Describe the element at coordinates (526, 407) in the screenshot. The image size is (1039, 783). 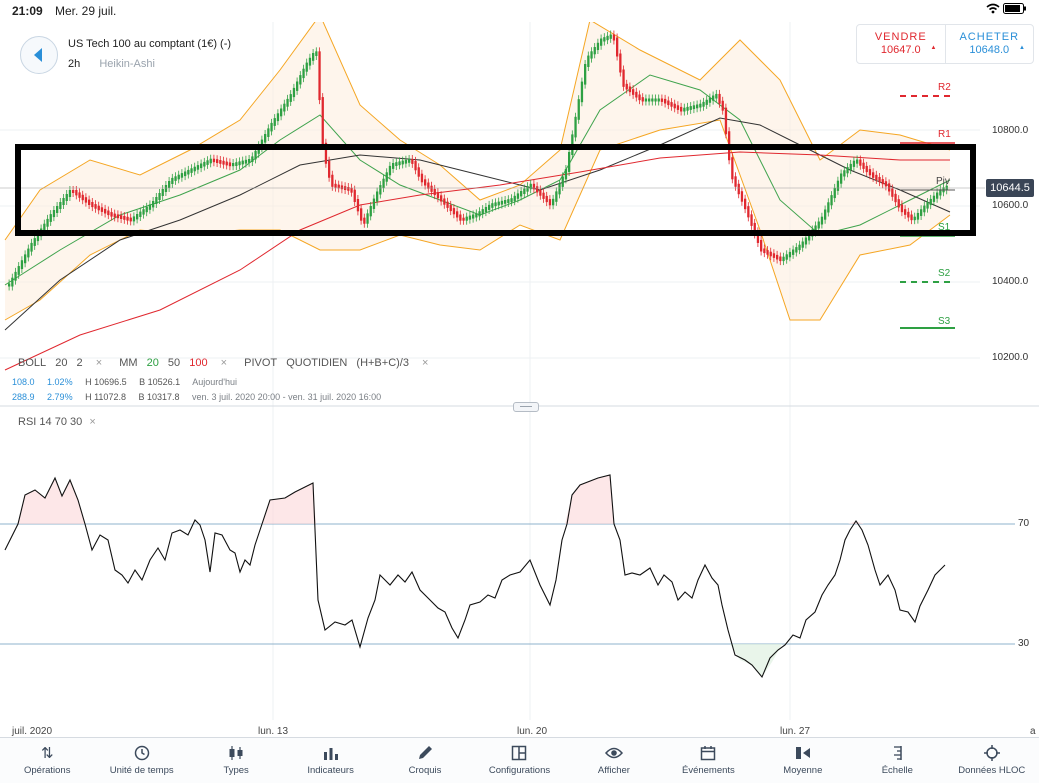
I see `pane-resize-handle` at that location.